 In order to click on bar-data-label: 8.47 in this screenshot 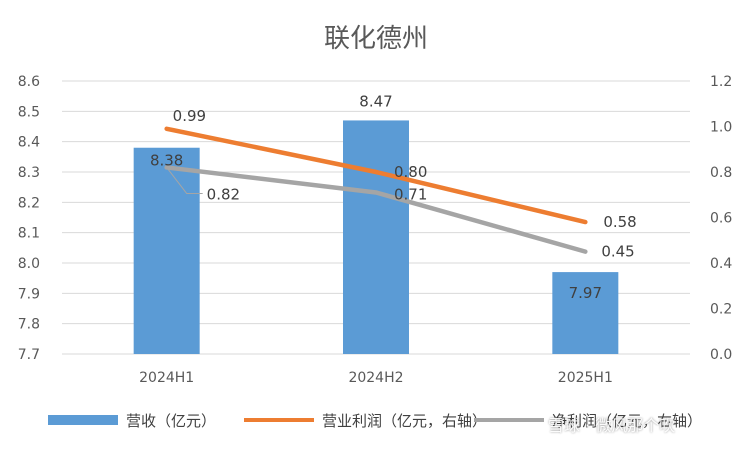, I will do `click(375, 101)`.